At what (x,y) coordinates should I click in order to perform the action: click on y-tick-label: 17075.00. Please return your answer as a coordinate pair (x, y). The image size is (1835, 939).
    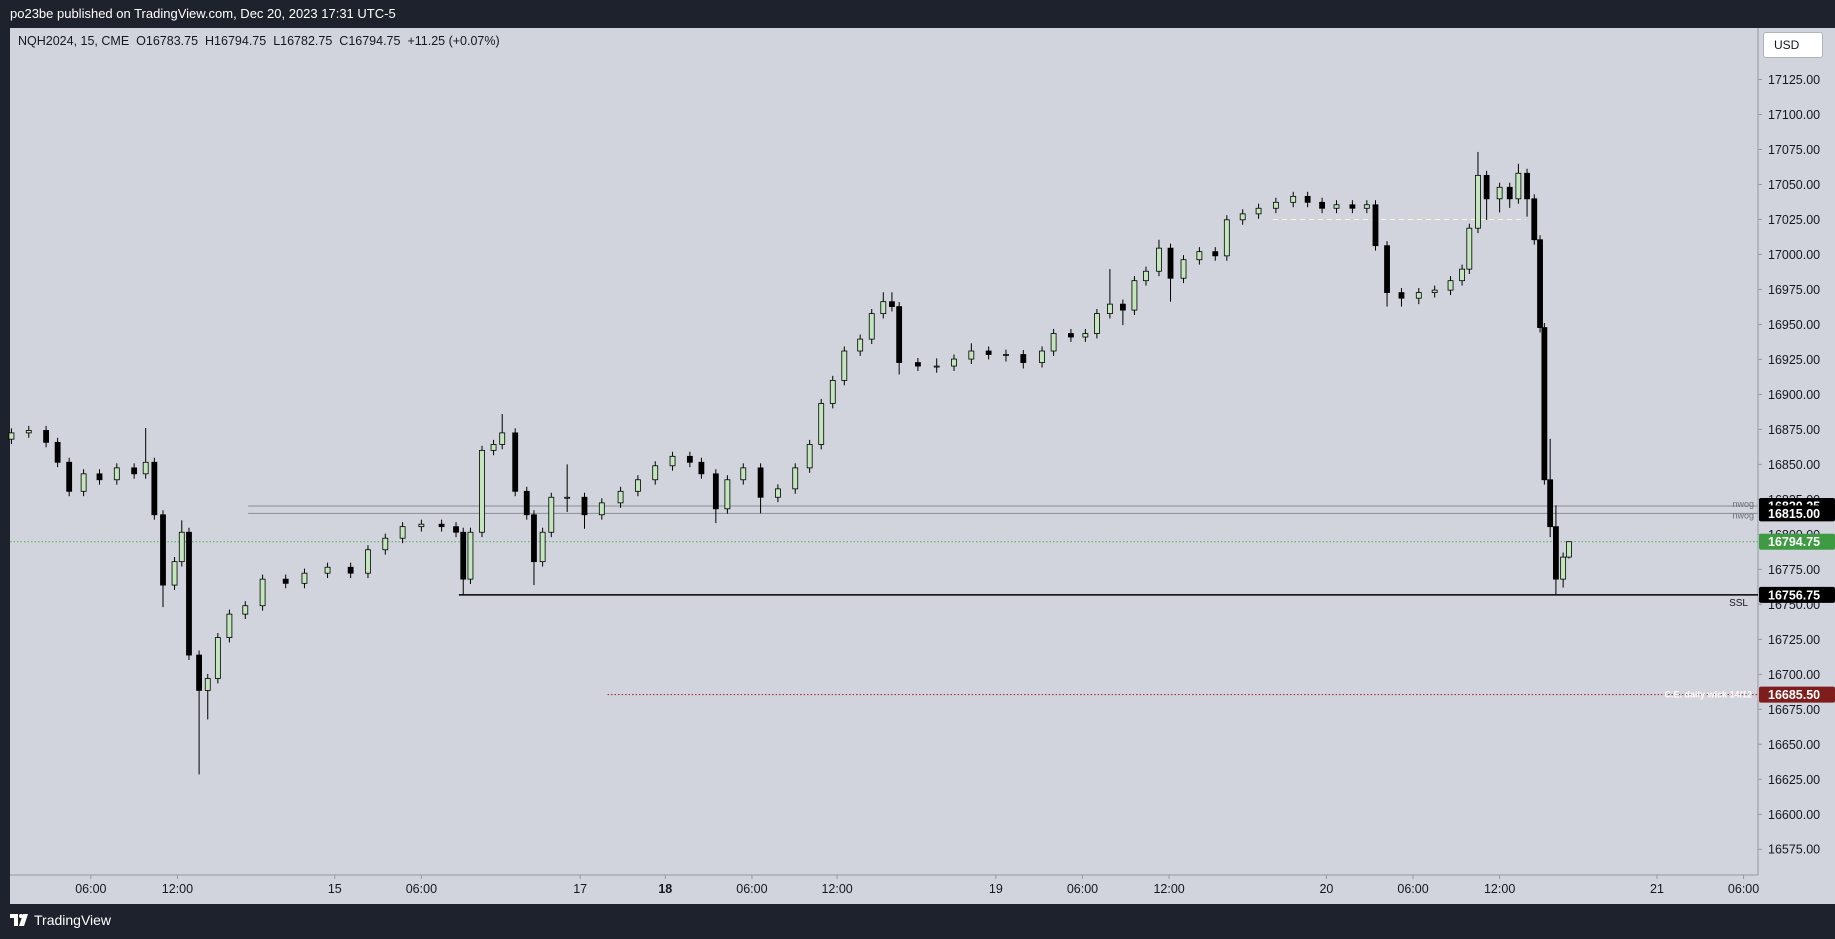
    Looking at the image, I should click on (1794, 150).